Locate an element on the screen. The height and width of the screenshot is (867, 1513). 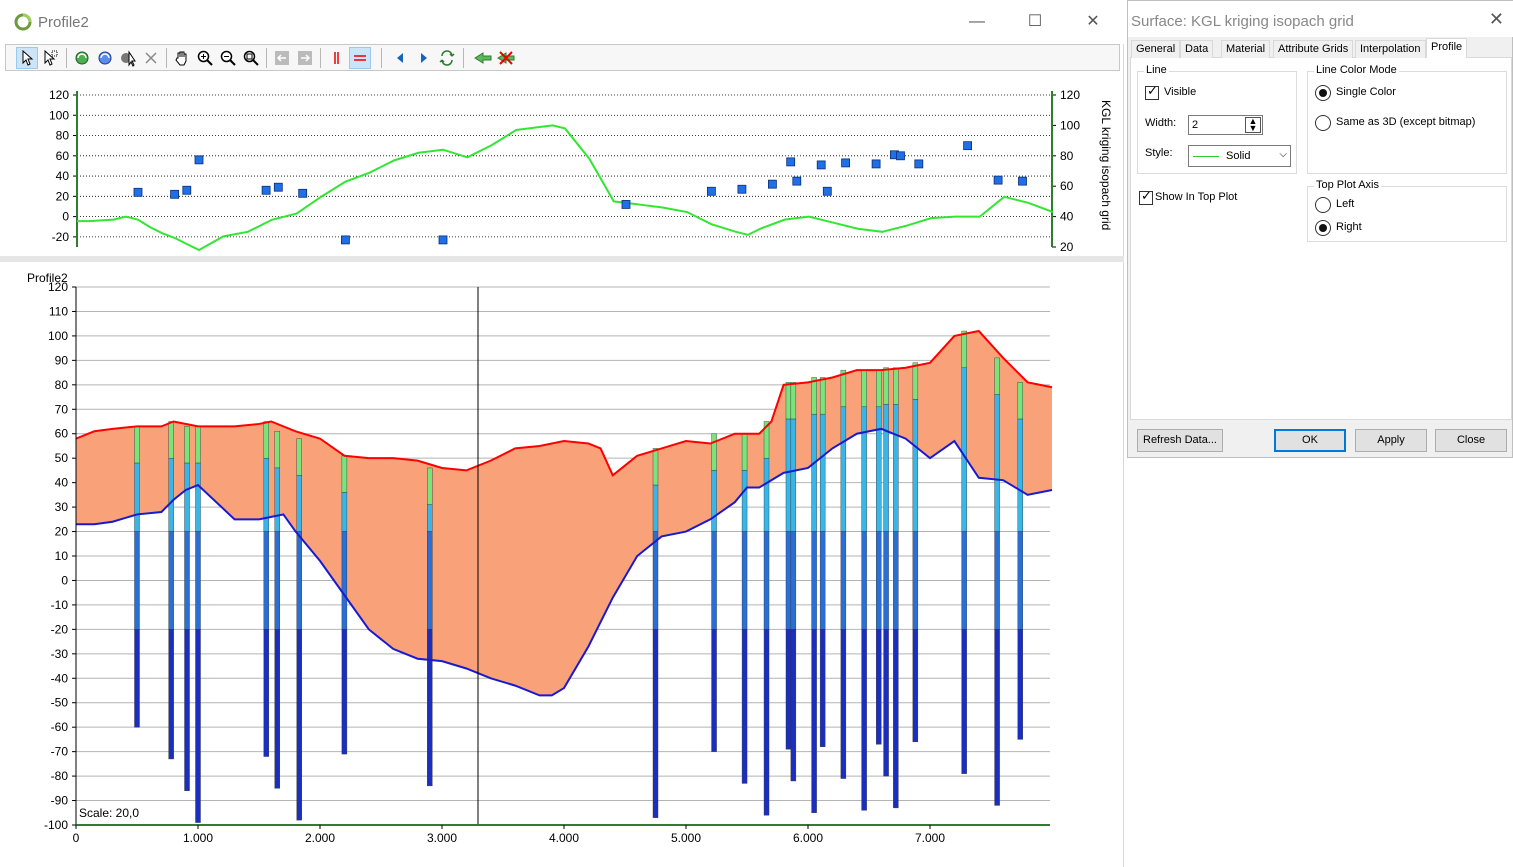
style-select: Solid ⌵ is located at coordinates (1239, 156).